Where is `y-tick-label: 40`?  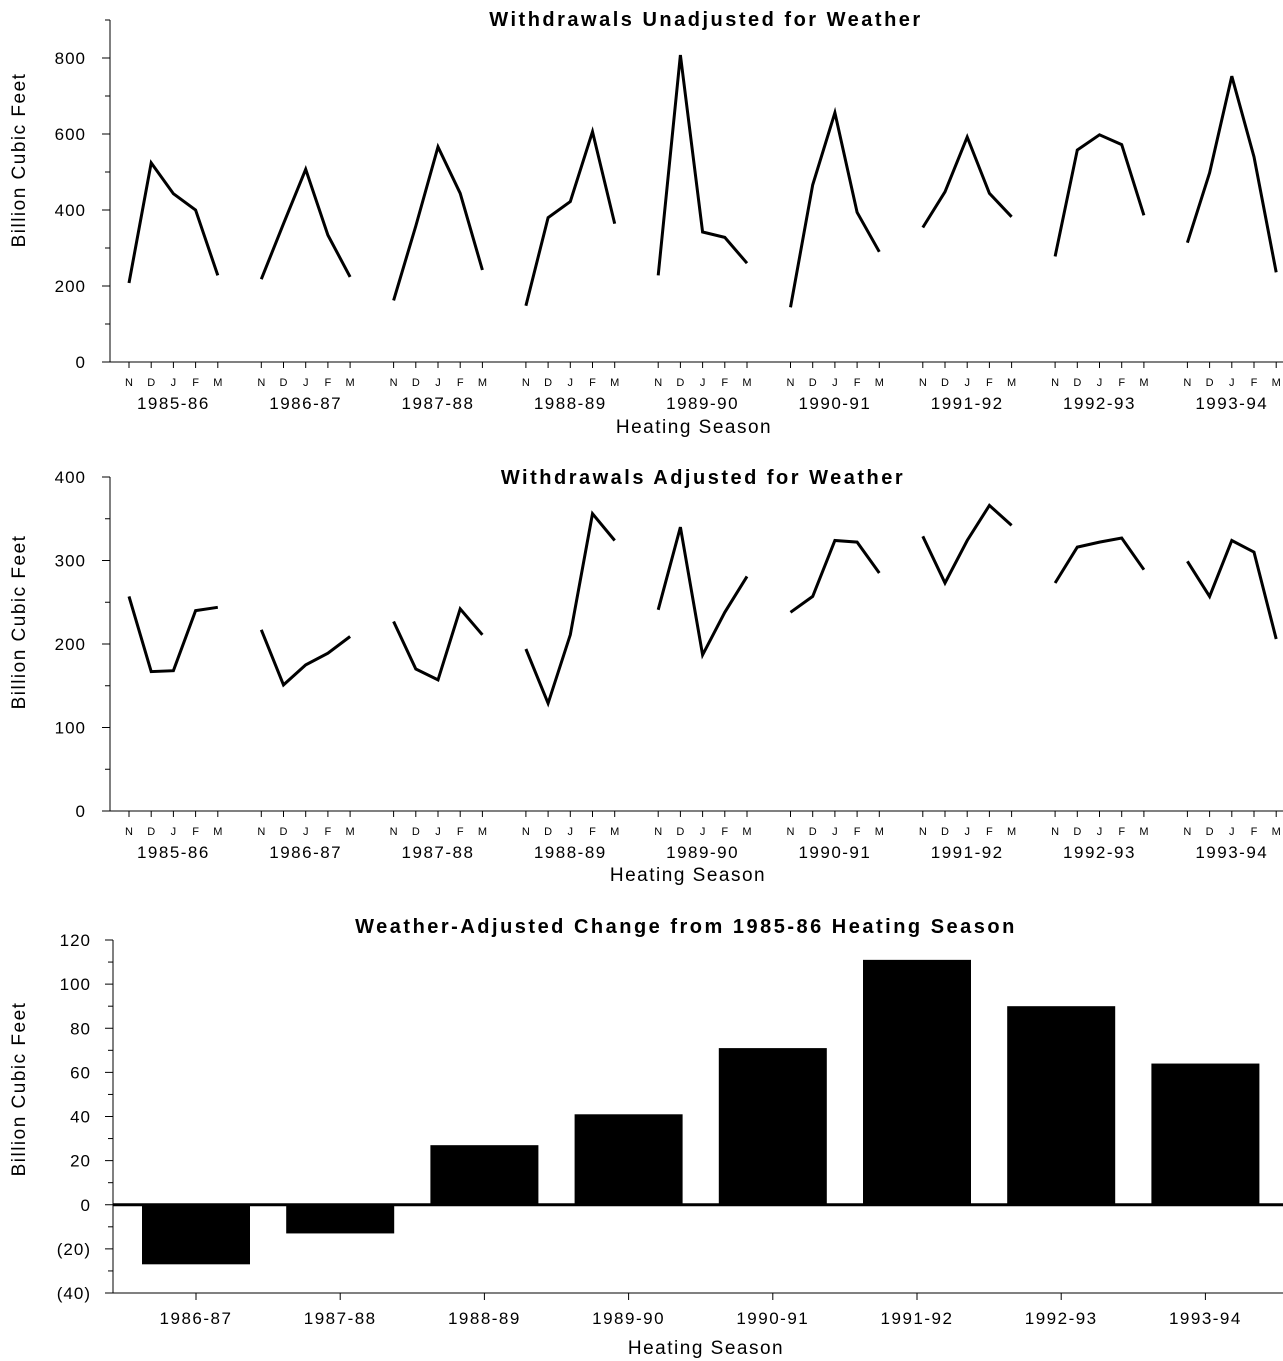 y-tick-label: 40 is located at coordinates (80, 1117).